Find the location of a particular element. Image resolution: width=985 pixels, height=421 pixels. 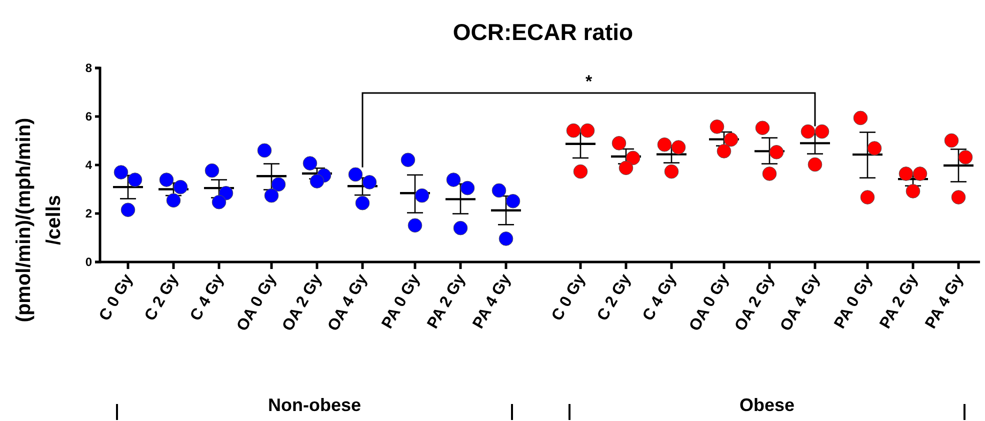

x-axis-title: Non-obese is located at coordinates (315, 405).